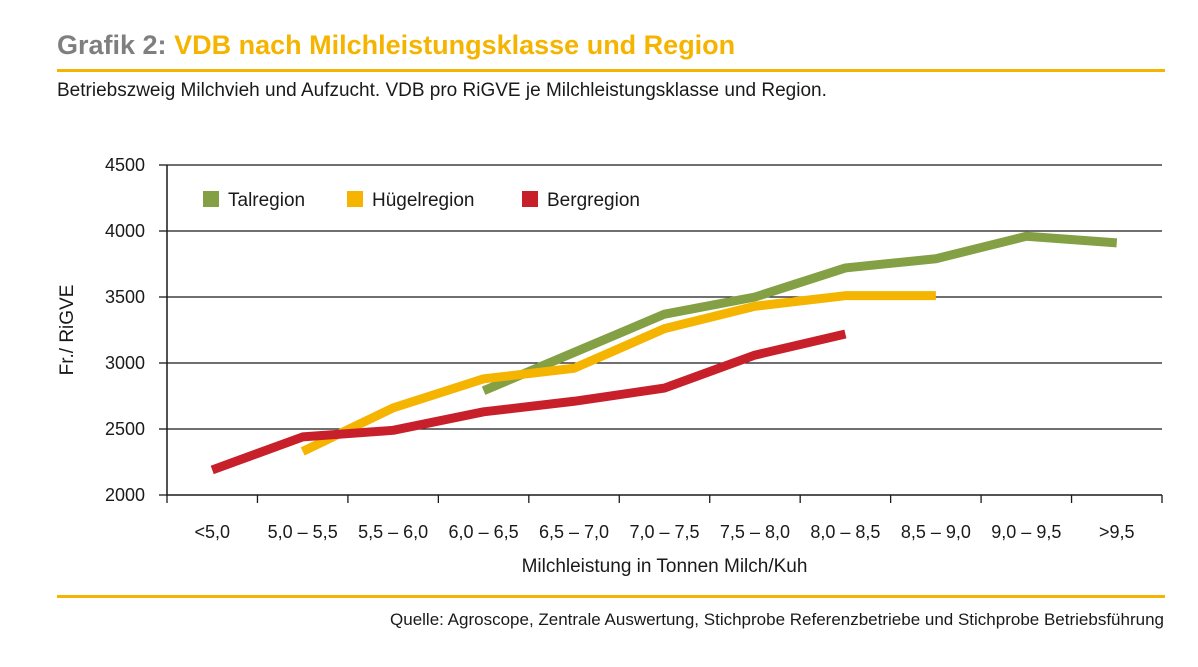  Describe the element at coordinates (455, 45) in the screenshot. I see `chart-title-main: VDB nach Milchleistungsklasse und Region` at that location.